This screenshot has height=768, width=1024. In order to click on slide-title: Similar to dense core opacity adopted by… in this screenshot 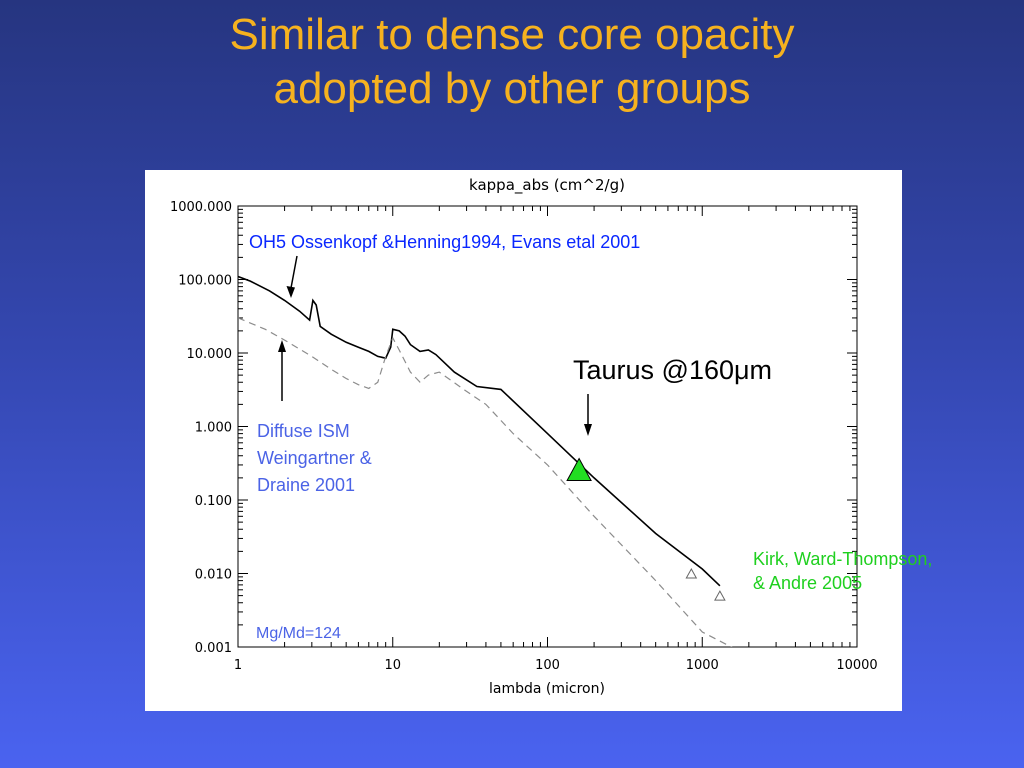, I will do `click(512, 62)`.